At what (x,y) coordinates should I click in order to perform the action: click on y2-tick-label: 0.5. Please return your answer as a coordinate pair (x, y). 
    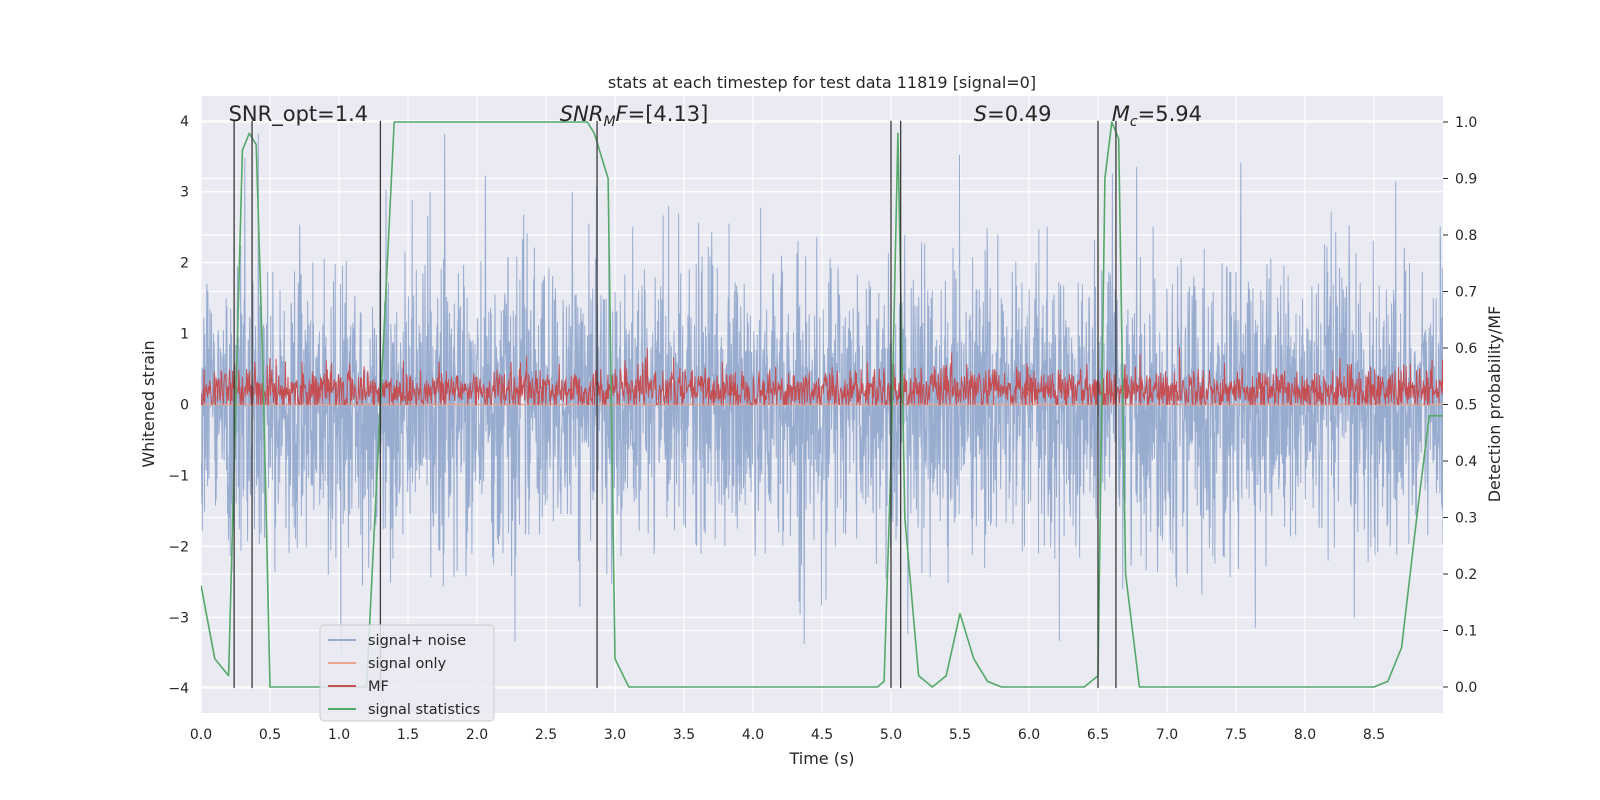
    Looking at the image, I should click on (1466, 406).